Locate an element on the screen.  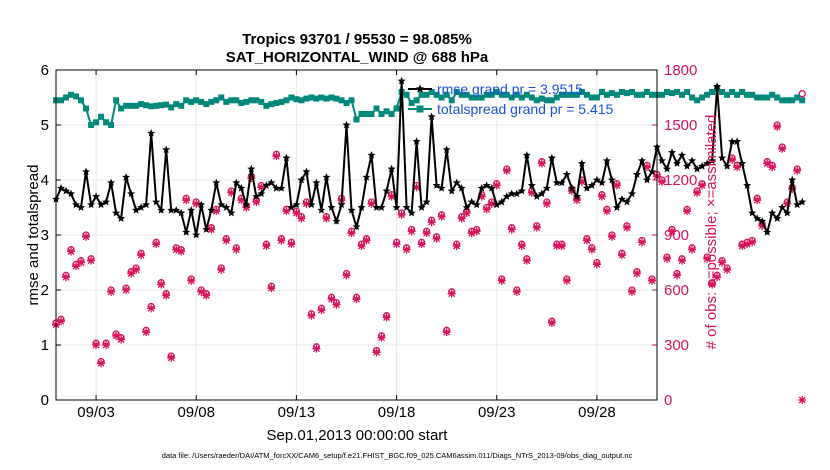
possible-obs-point is located at coordinates (802, 94).